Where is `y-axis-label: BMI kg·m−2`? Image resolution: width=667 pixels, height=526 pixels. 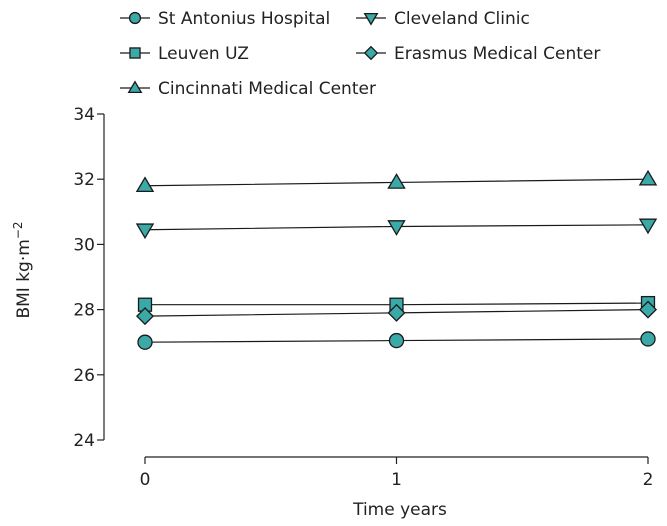
y-axis-label: BMI kg·m−2 is located at coordinates (22, 269).